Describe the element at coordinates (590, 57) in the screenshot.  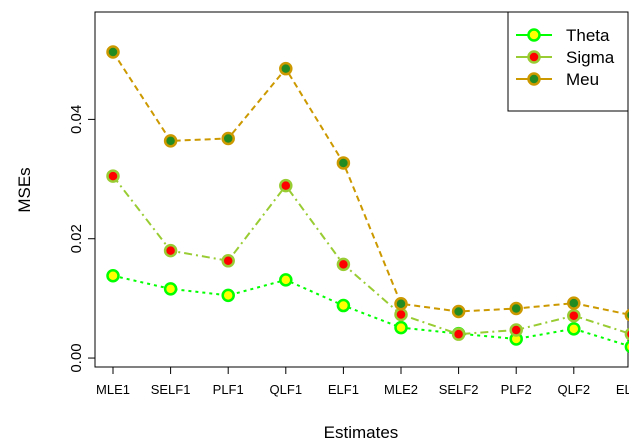
I see `legend-label: Sigma` at that location.